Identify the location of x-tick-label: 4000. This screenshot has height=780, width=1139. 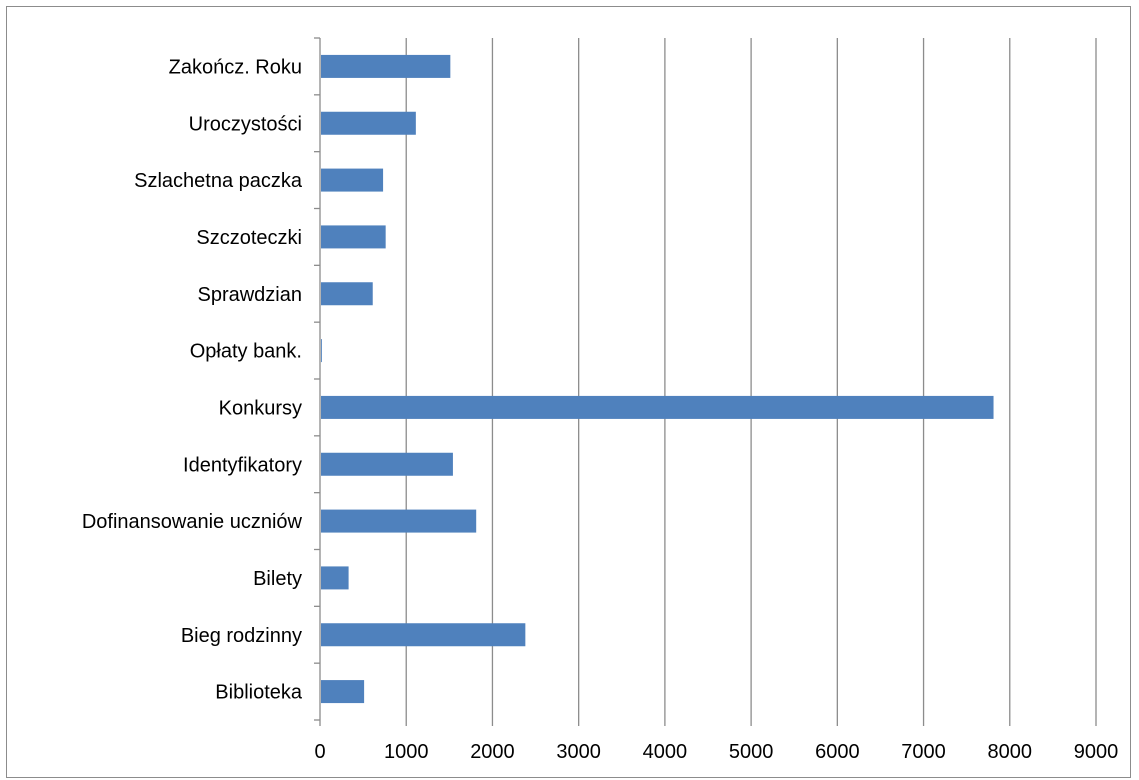
(665, 752).